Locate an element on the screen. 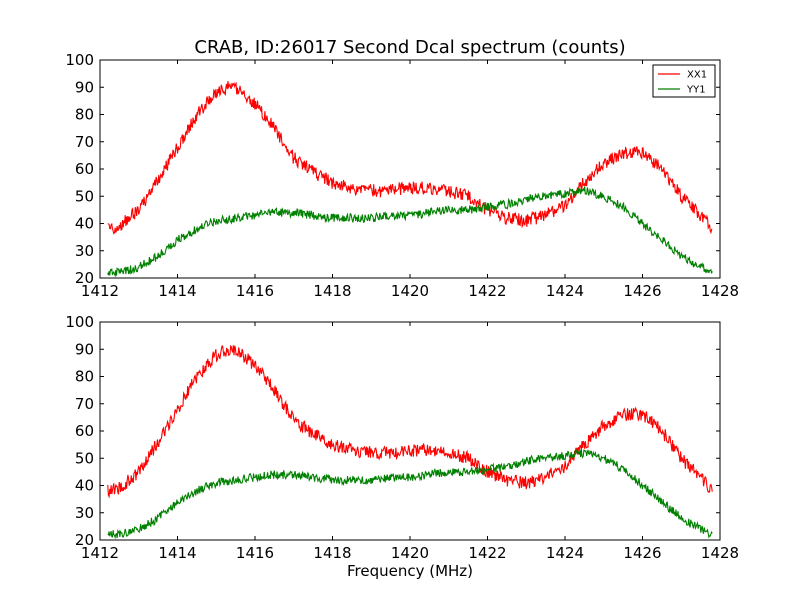 The image size is (800, 600). x-axis-label: Frequency (MHz) is located at coordinates (410, 571).